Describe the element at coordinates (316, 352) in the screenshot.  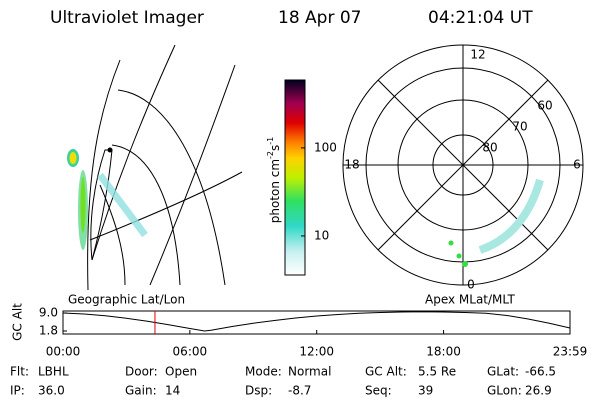
I see `x-tick-label: 12:00` at that location.